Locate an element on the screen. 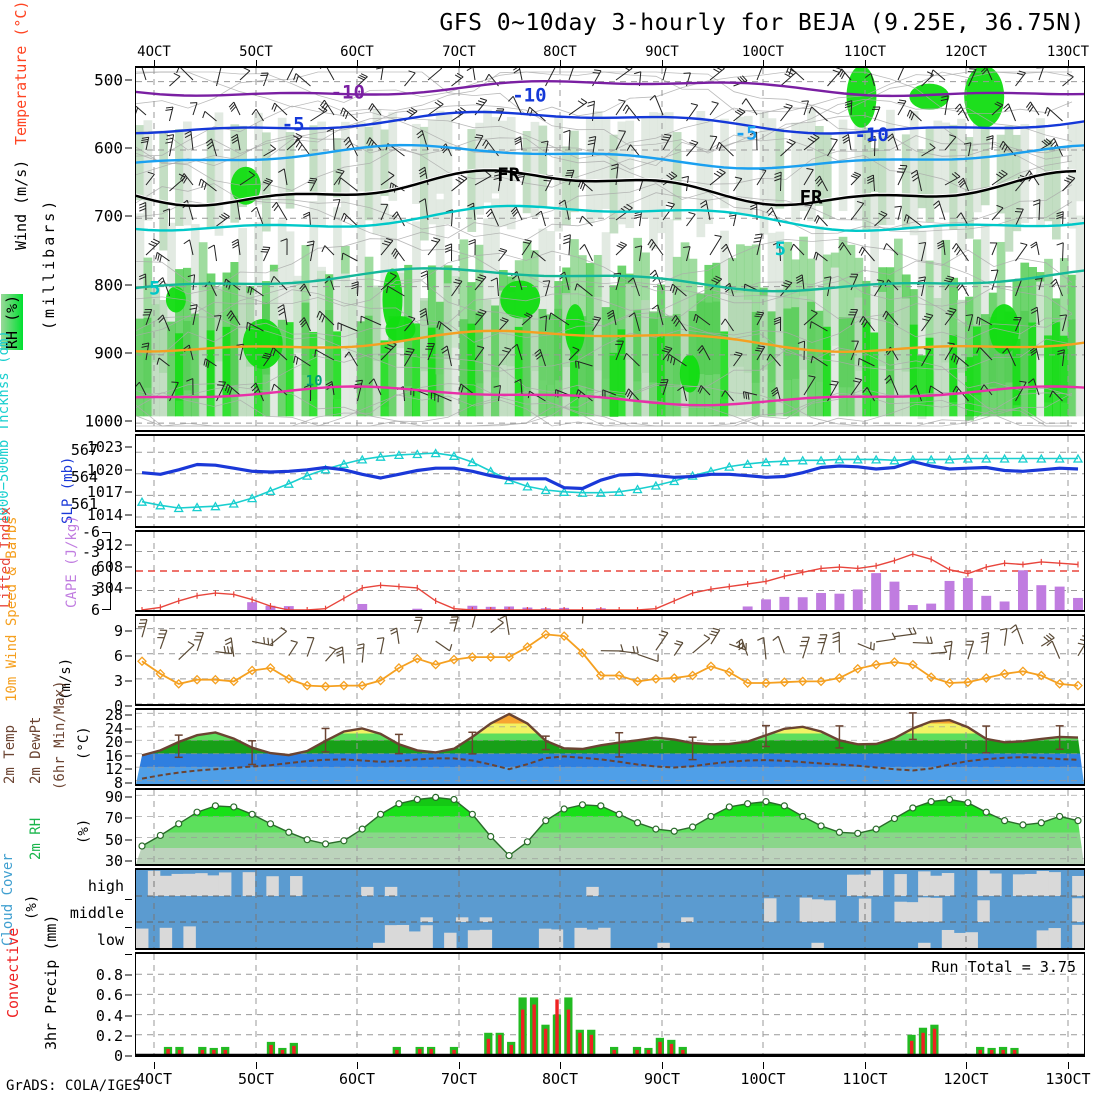 This screenshot has width=1100, height=1100. wind-y-axis: 0 3 6 9 is located at coordinates (111, 664).